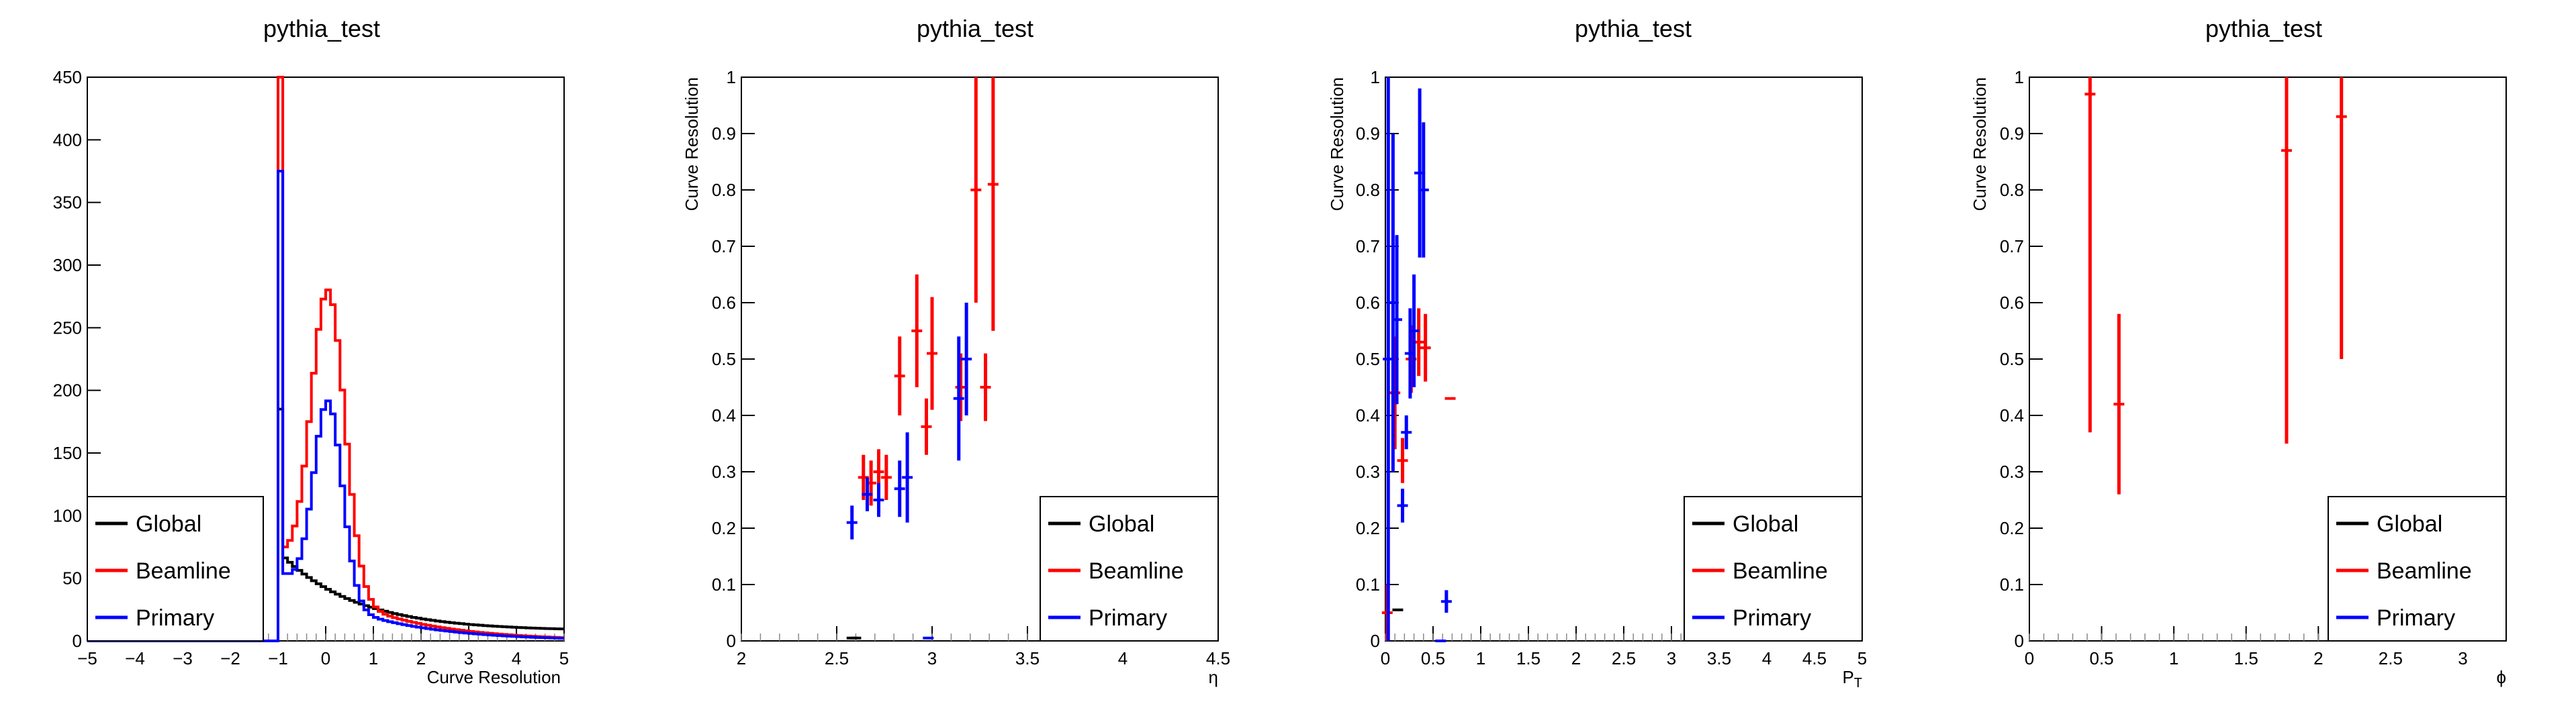  Describe the element at coordinates (278, 658) in the screenshot. I see `x-tick-label: −1` at that location.